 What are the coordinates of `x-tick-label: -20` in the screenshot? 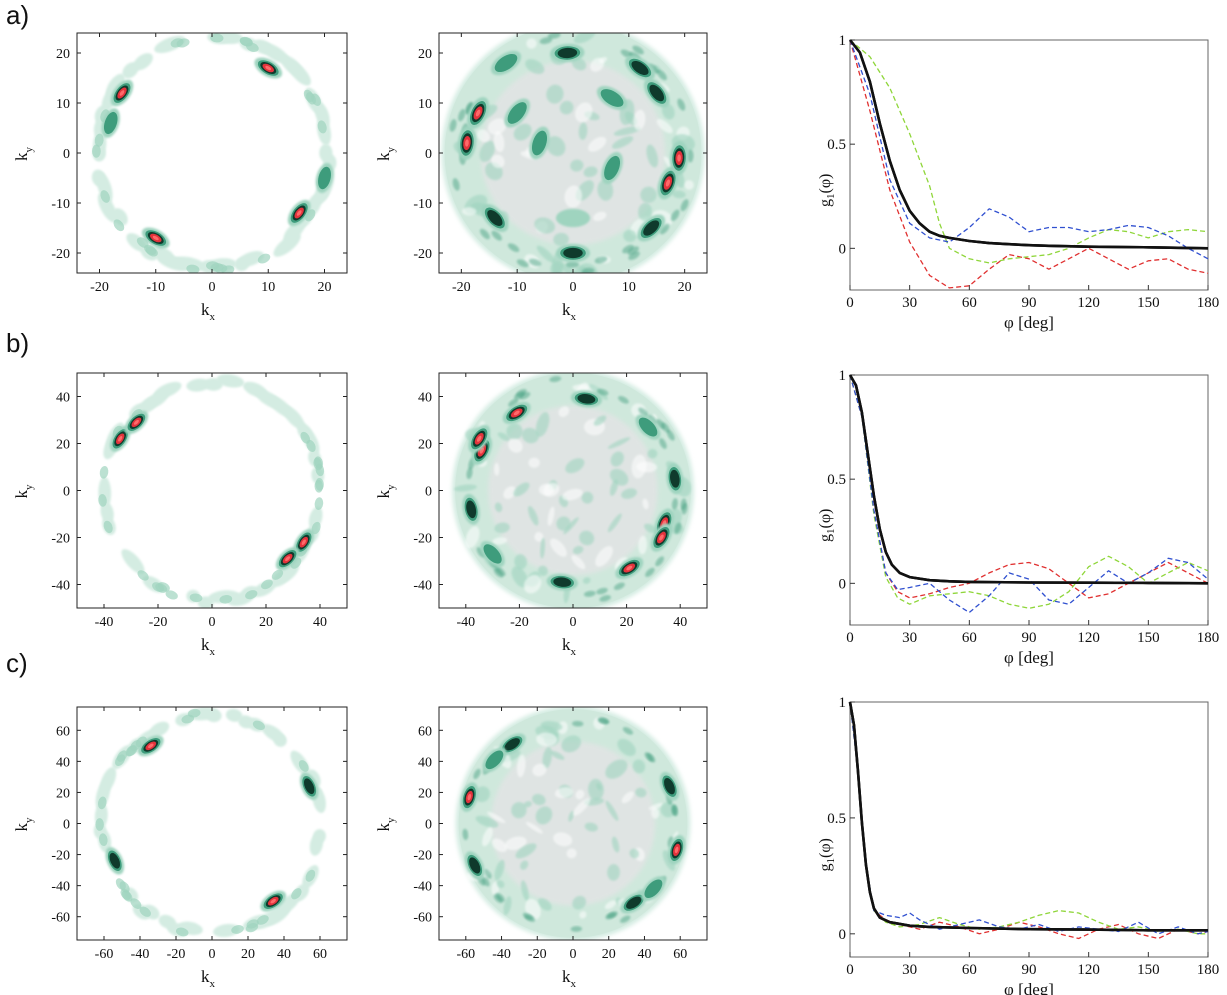 It's located at (461, 287).